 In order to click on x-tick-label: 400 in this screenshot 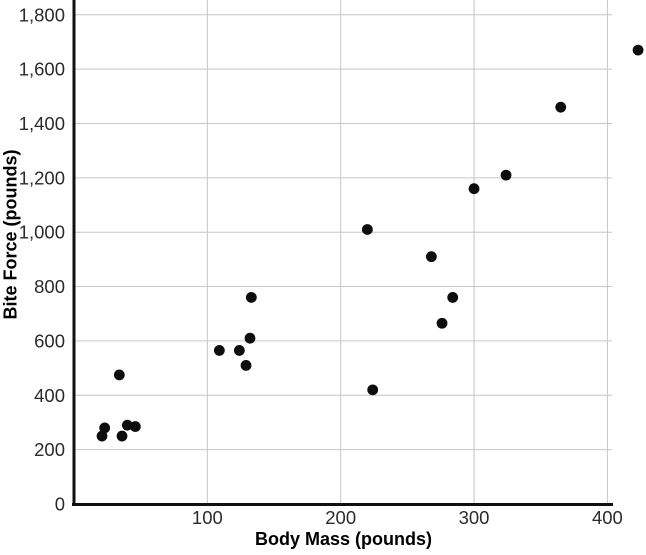, I will do `click(607, 517)`.